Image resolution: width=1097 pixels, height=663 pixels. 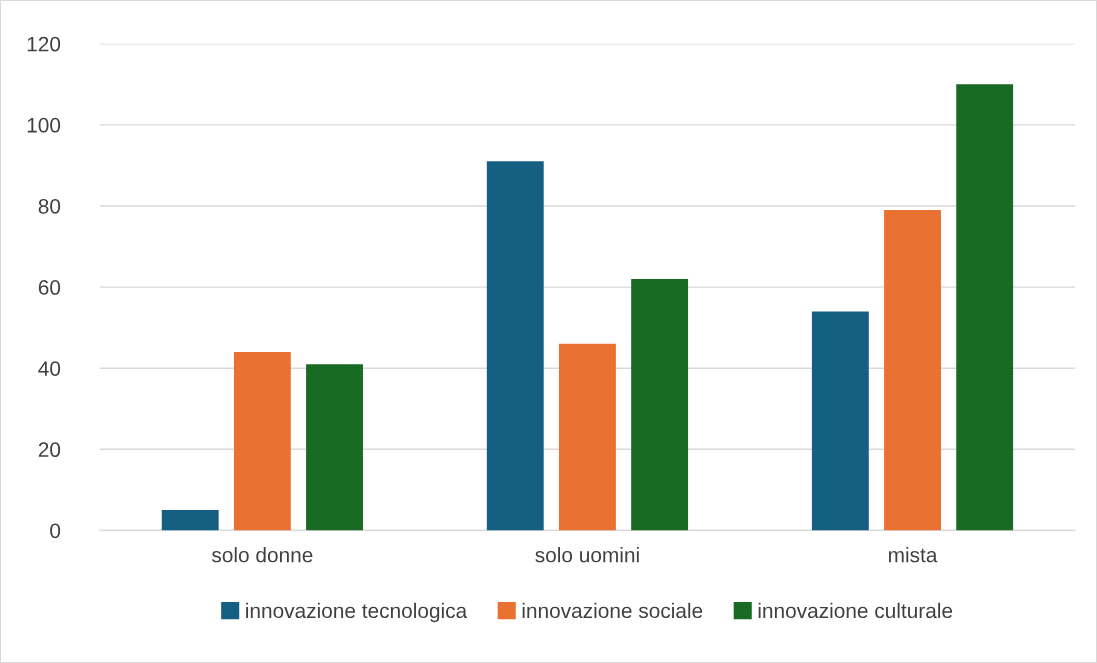 What do you see at coordinates (357, 612) in the screenshot?
I see `legend-label: innovazione tecnologica` at bounding box center [357, 612].